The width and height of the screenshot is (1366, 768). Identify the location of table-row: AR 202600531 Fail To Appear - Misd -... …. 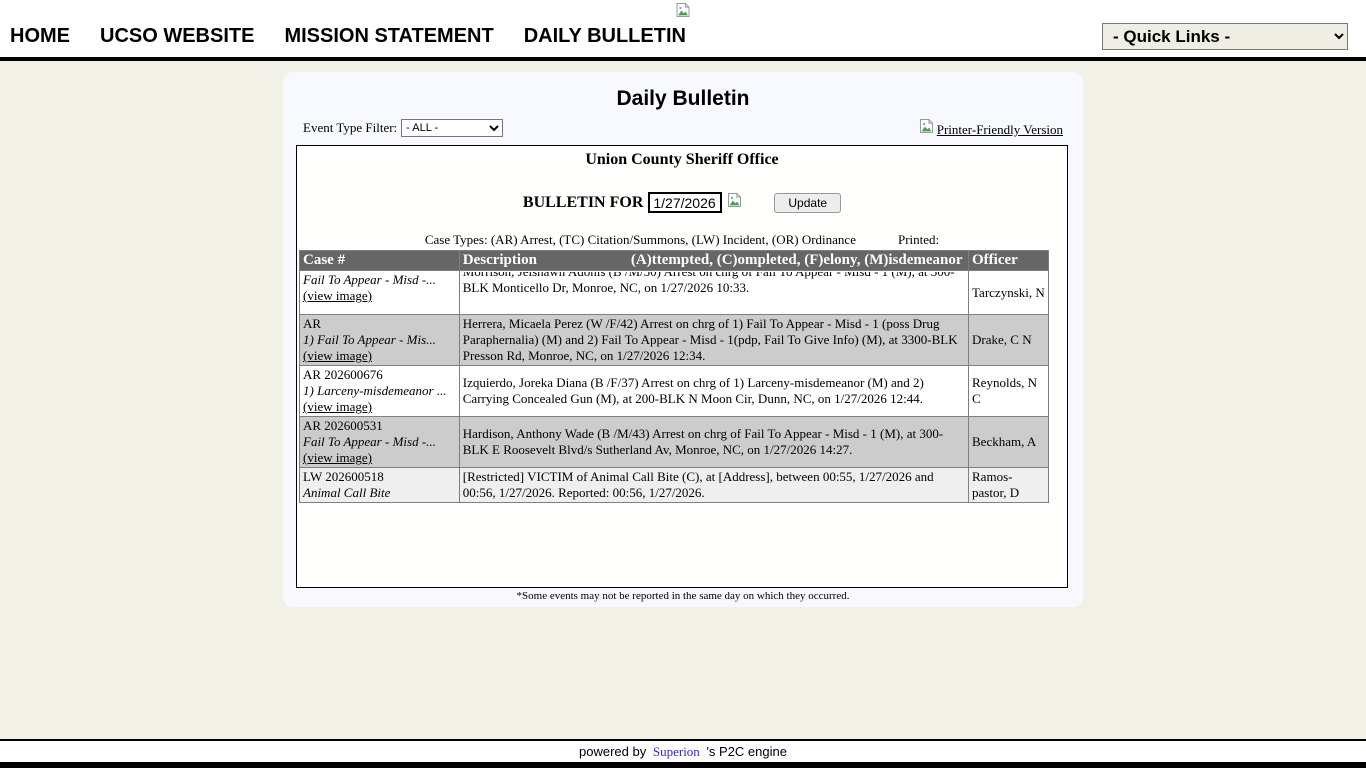
(674, 442).